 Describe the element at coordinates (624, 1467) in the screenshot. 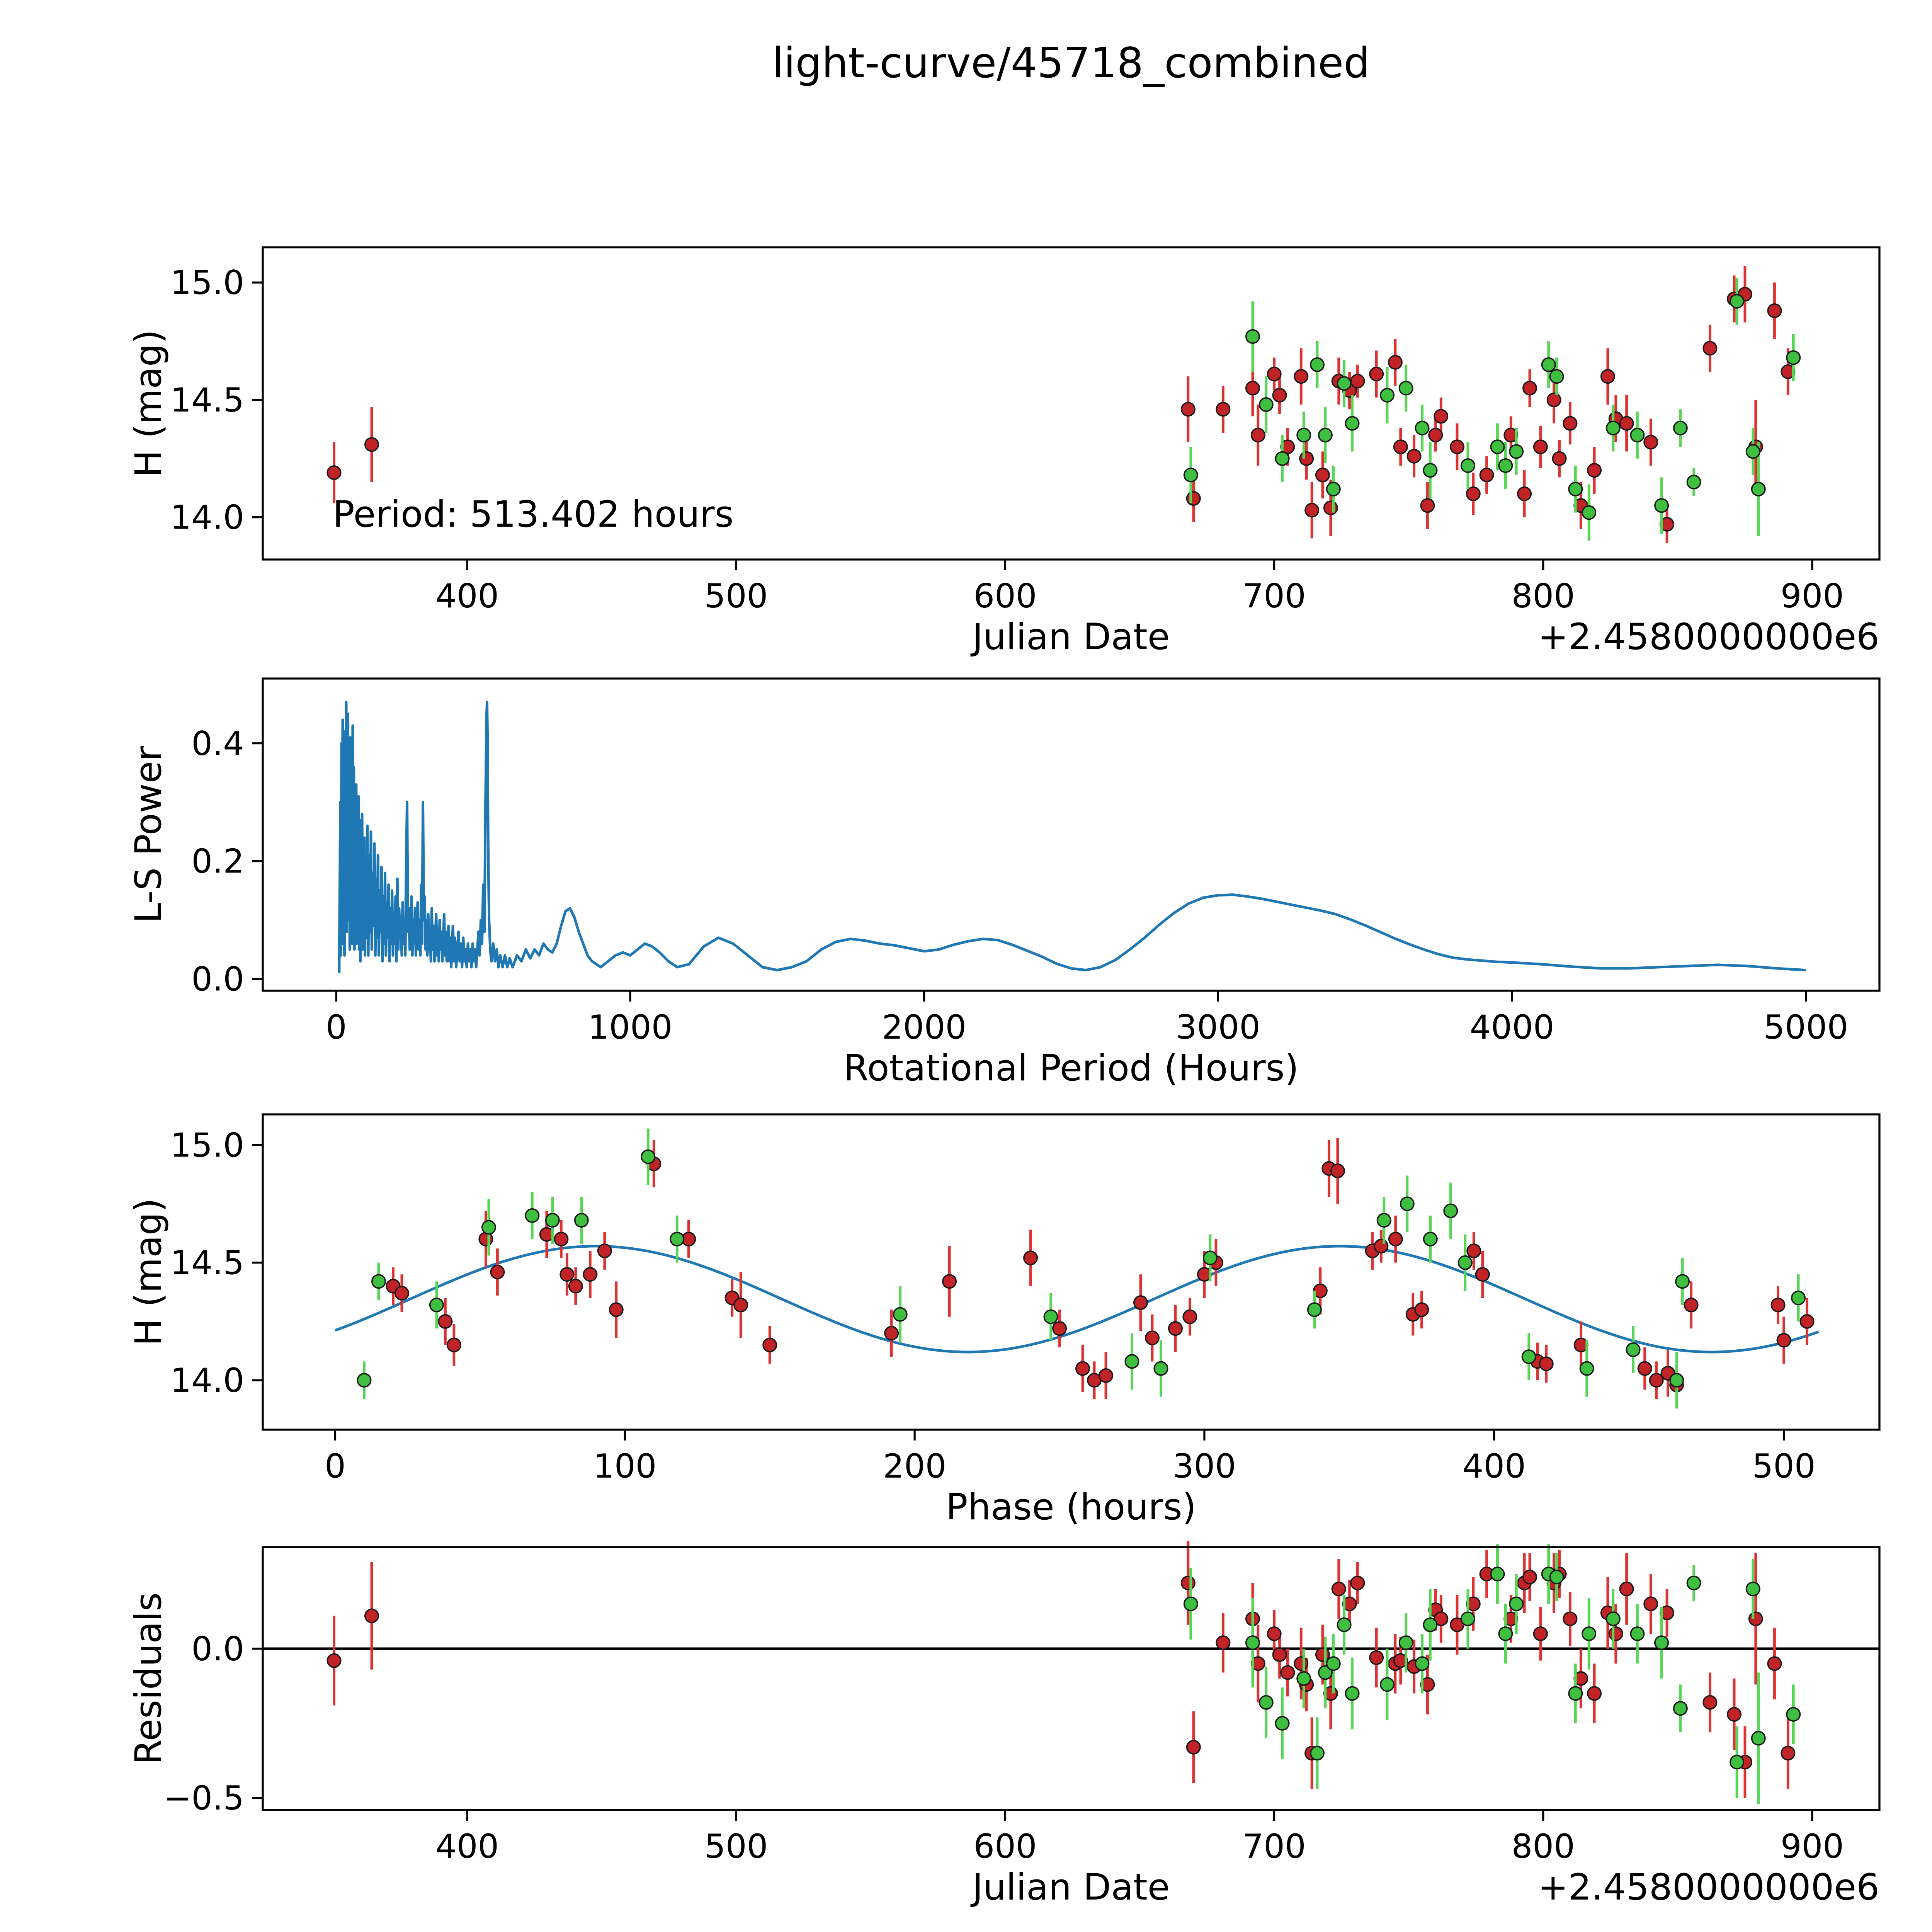

I see `x-tick-label: 100` at that location.